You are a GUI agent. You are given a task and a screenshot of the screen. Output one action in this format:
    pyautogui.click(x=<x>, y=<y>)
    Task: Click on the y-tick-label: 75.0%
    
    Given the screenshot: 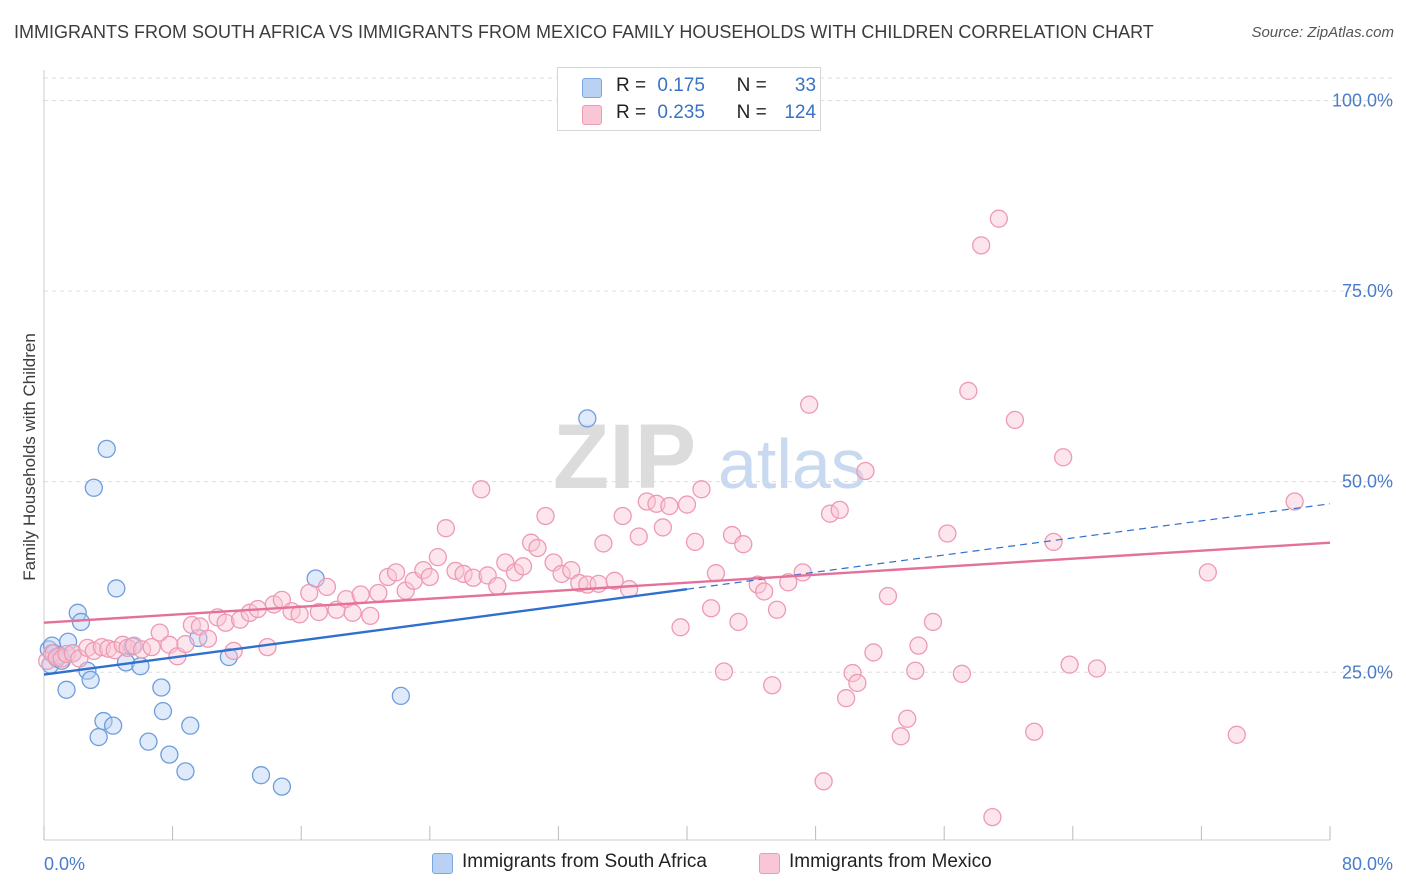 What is the action you would take?
    pyautogui.click(x=1367, y=291)
    